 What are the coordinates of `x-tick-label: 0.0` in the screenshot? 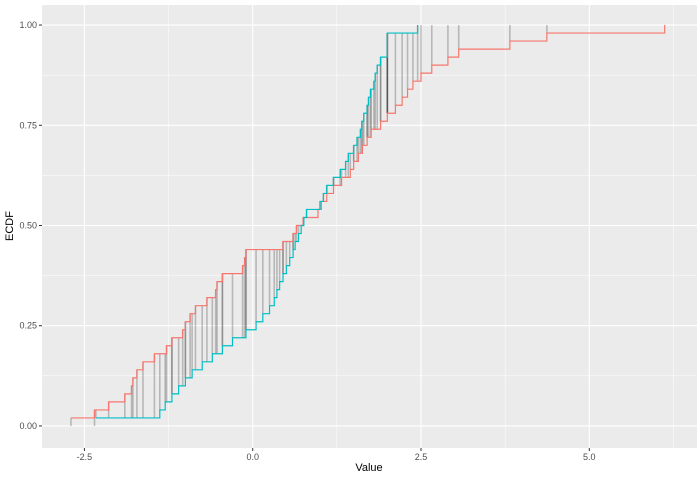 It's located at (252, 457).